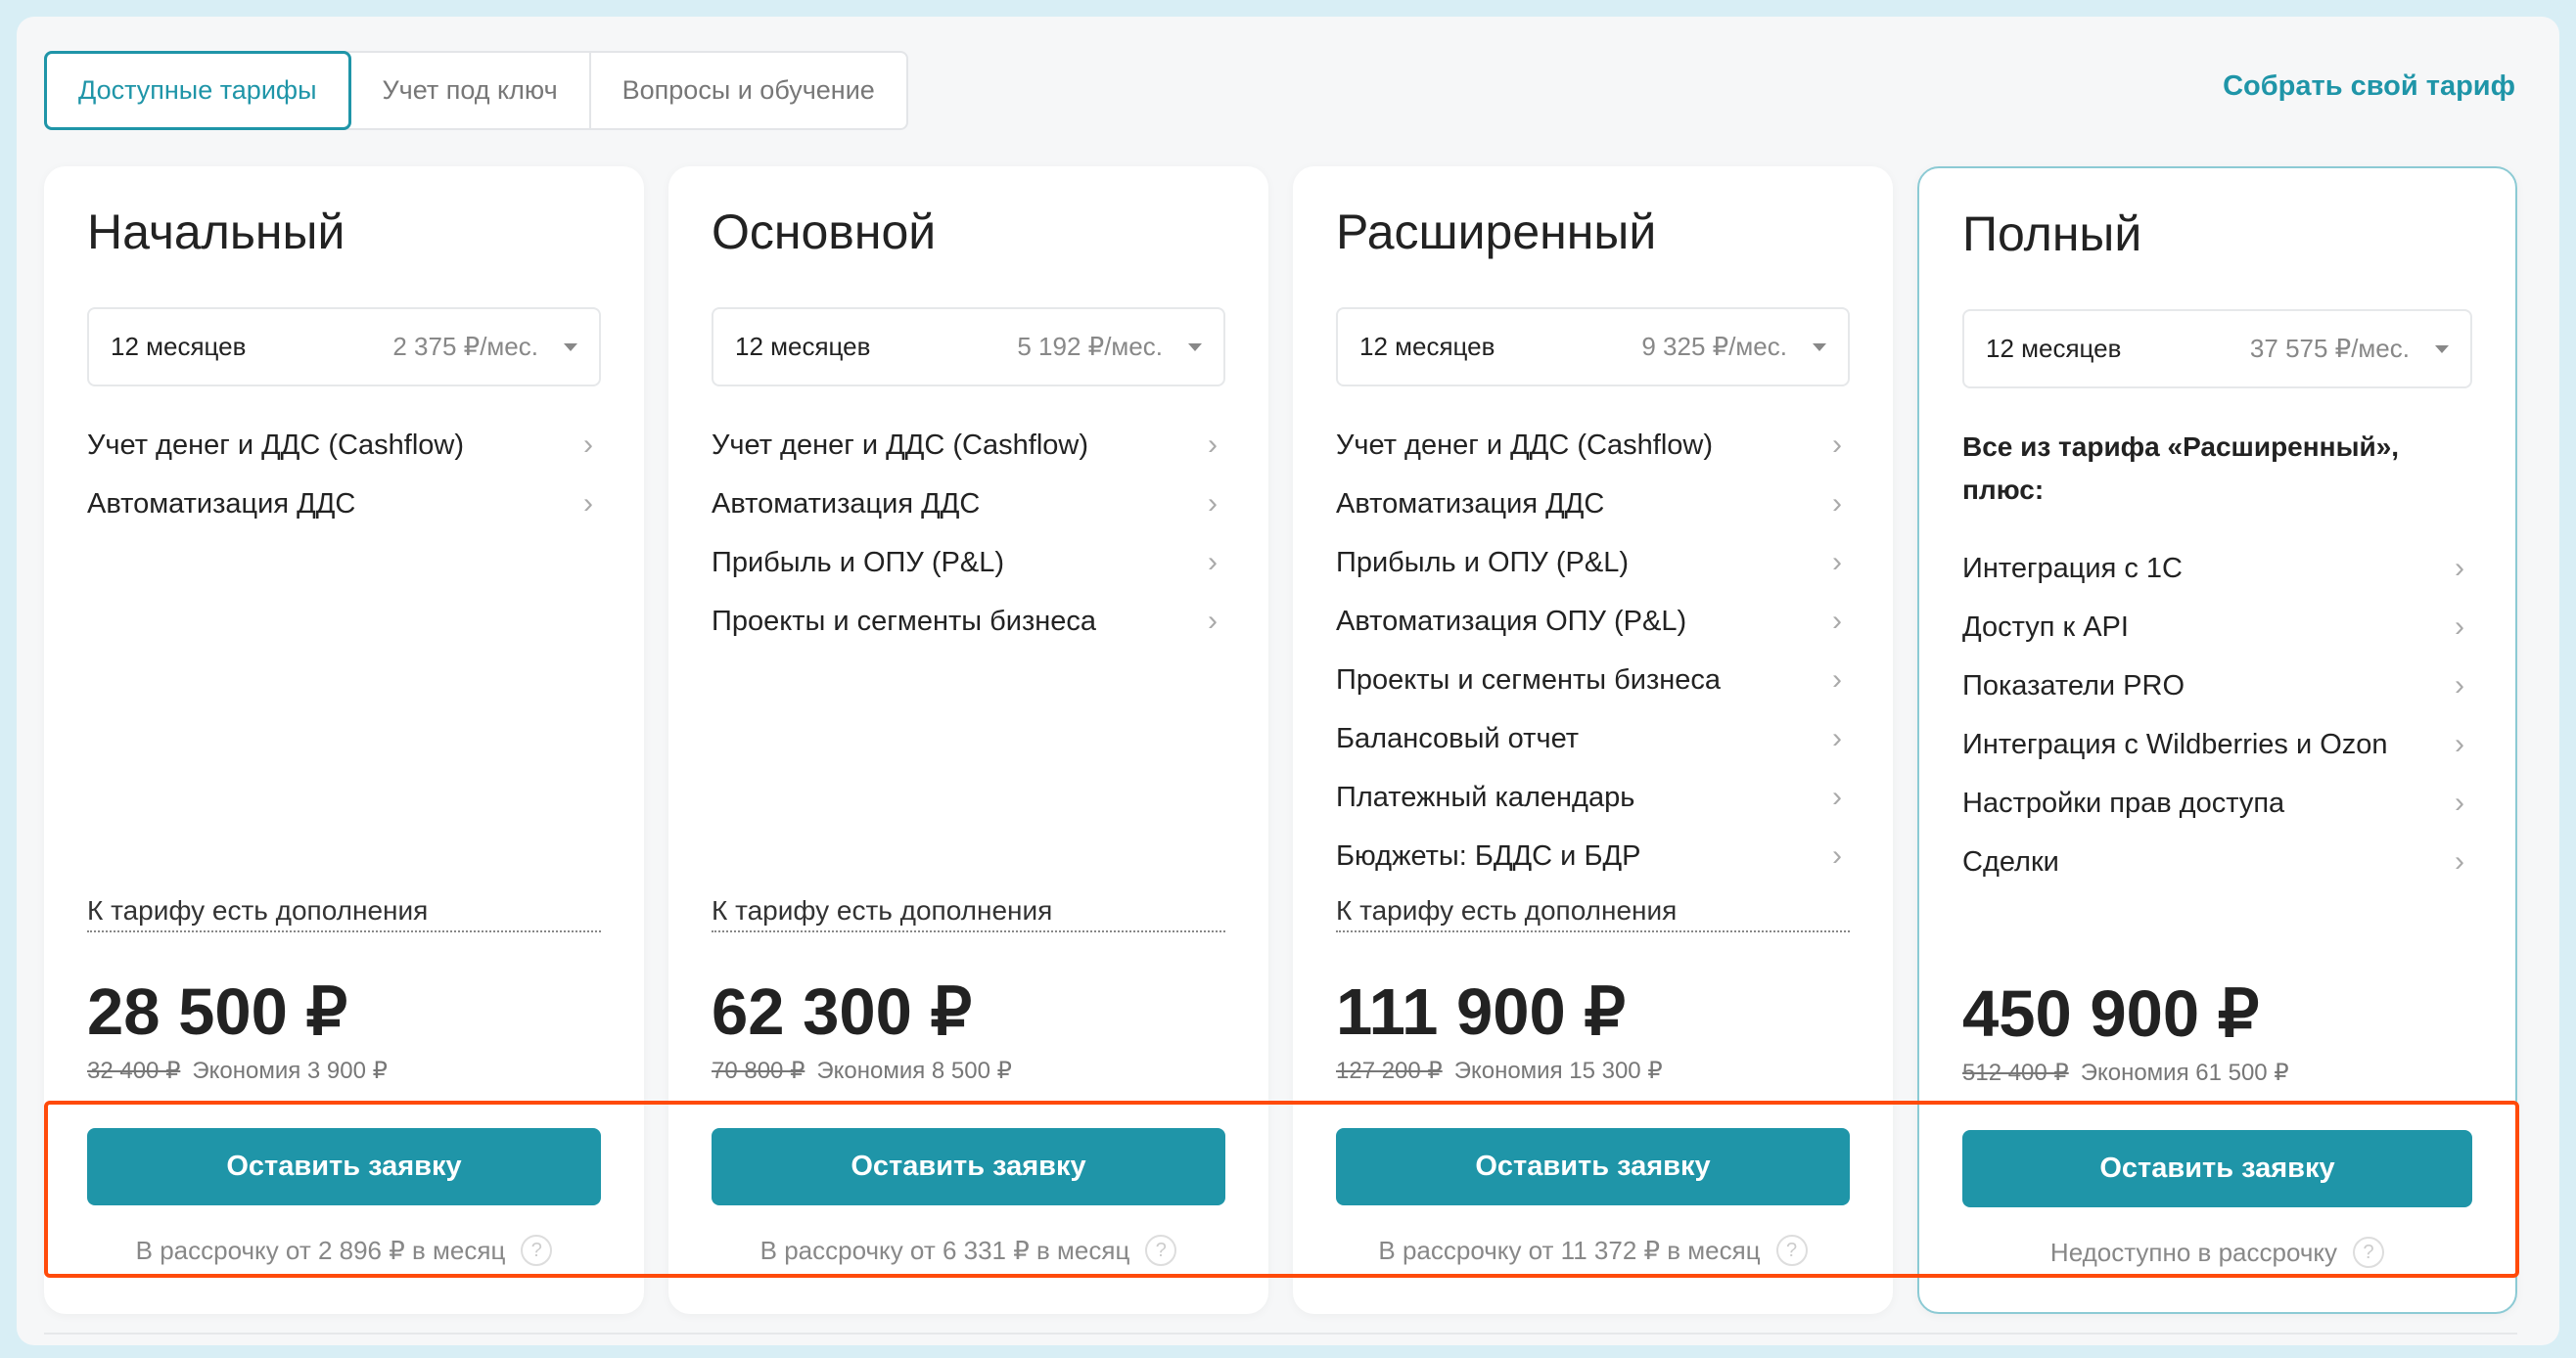 The height and width of the screenshot is (1358, 2576). What do you see at coordinates (2217, 685) in the screenshot?
I see `feature-item: Показатели PRO ›` at bounding box center [2217, 685].